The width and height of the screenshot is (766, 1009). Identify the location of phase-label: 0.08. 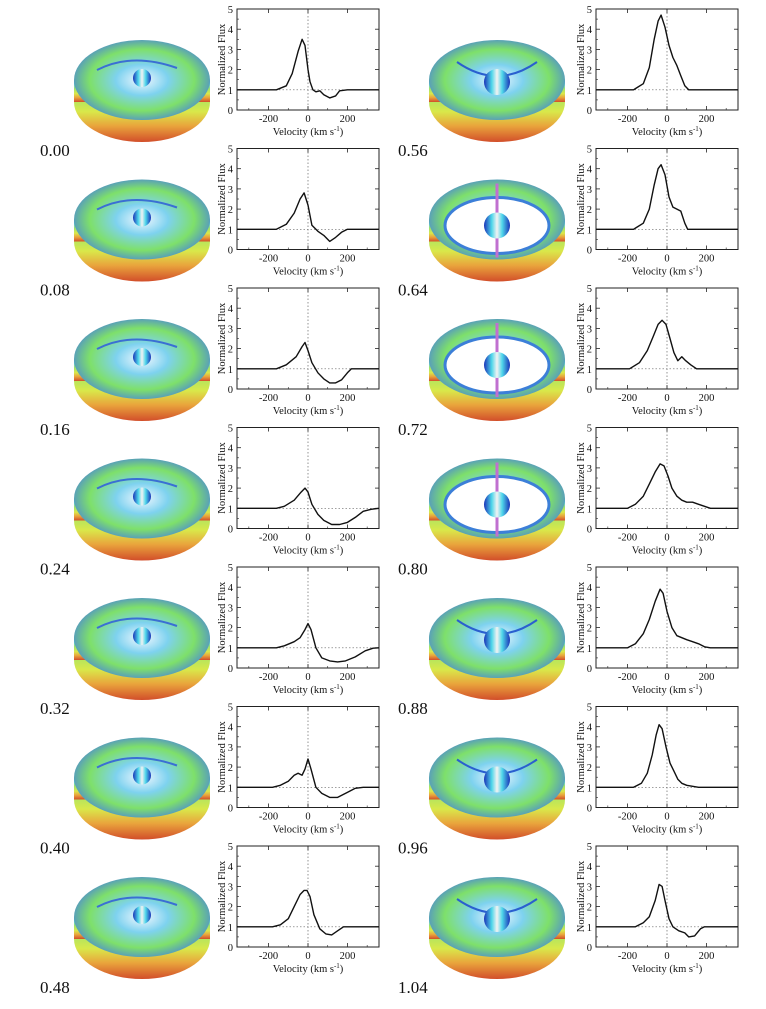
(55, 290).